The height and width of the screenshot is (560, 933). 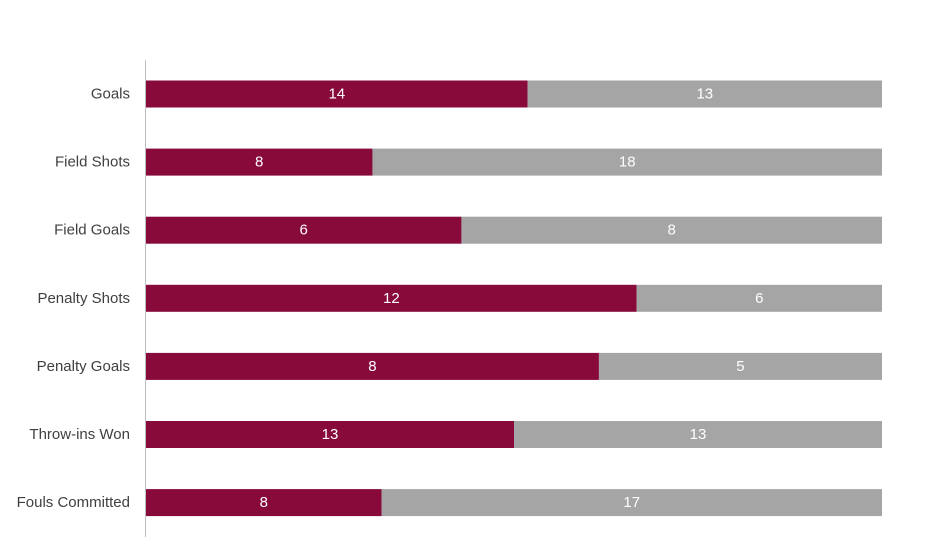 What do you see at coordinates (79, 434) in the screenshot?
I see `category-label: Throw-ins Won` at bounding box center [79, 434].